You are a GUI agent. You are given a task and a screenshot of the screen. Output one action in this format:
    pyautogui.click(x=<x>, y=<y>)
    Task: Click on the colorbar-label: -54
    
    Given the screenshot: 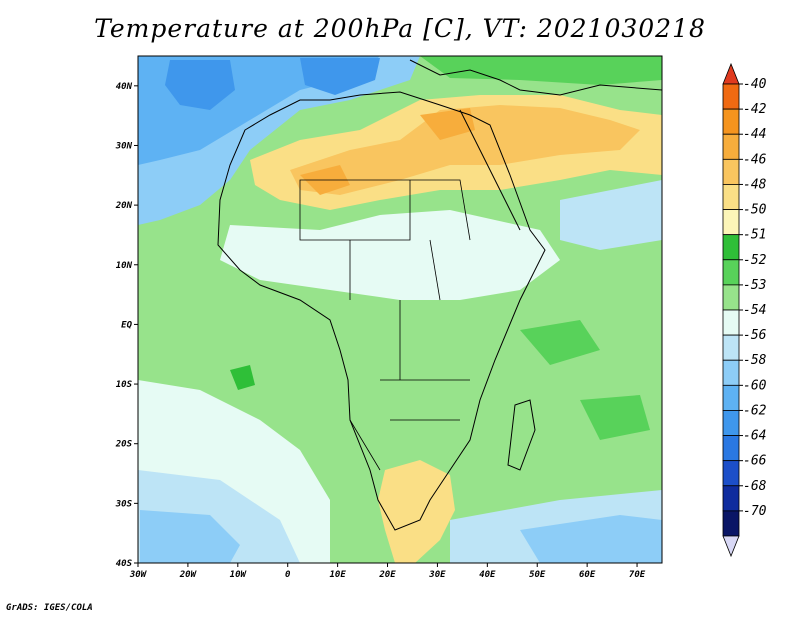 What is the action you would take?
    pyautogui.click(x=754, y=310)
    